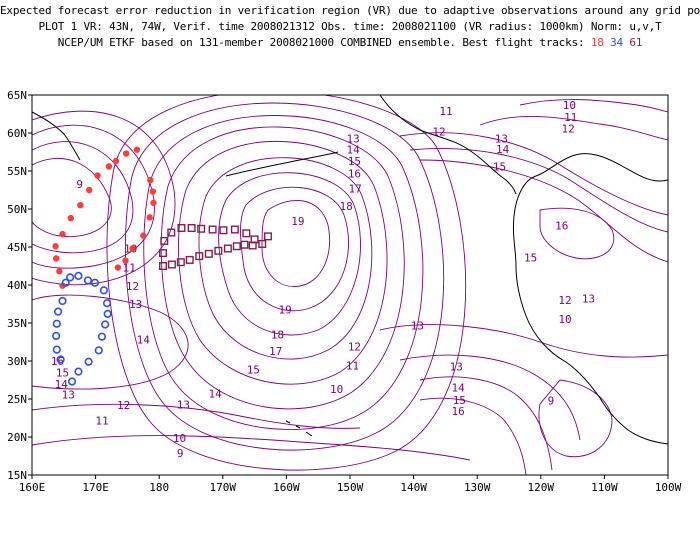 This screenshot has width=700, height=540. What do you see at coordinates (597, 42) in the screenshot?
I see `legend-track-18: 18` at bounding box center [597, 42].